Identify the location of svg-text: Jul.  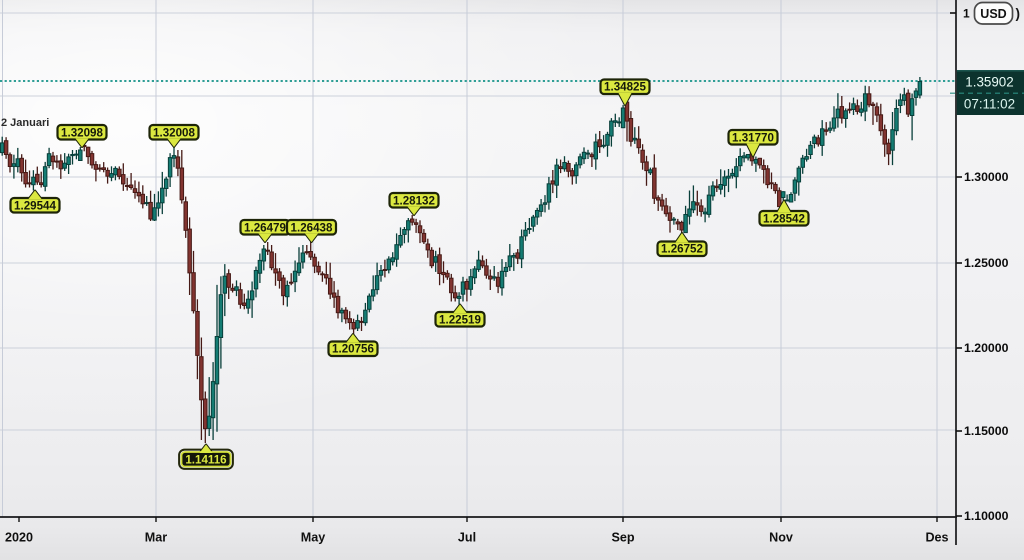
(467, 538).